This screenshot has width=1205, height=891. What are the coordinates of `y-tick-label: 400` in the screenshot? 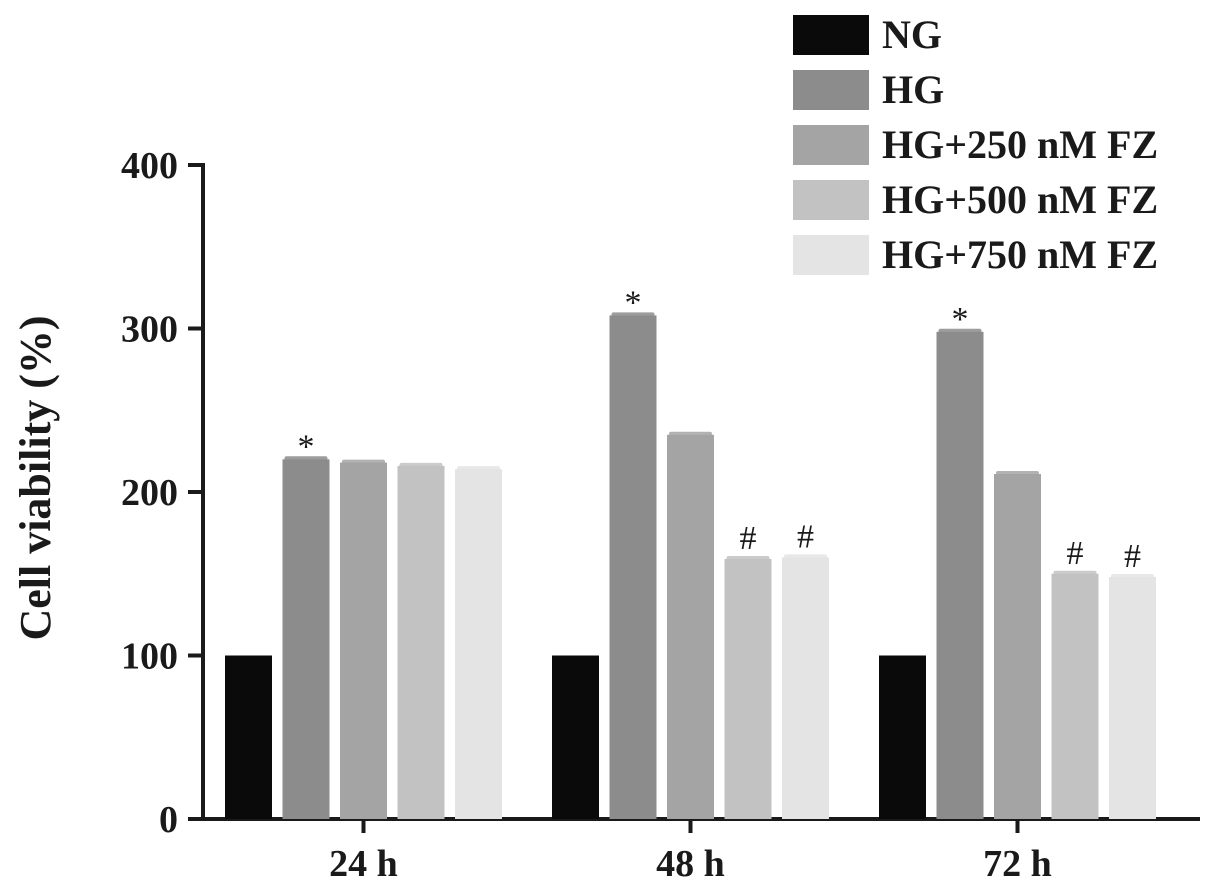 It's located at (149, 166).